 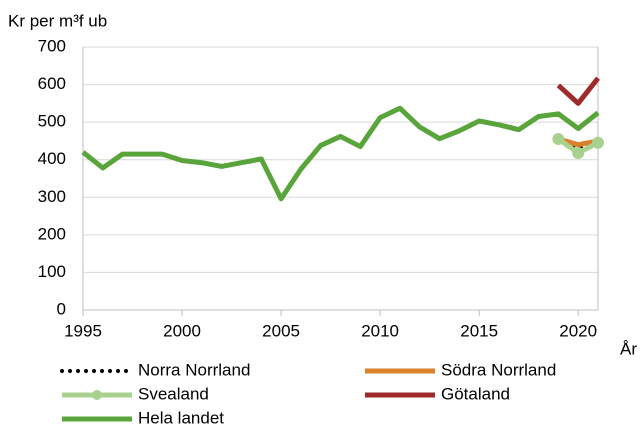 What do you see at coordinates (52, 121) in the screenshot?
I see `y-tick-label: 500` at bounding box center [52, 121].